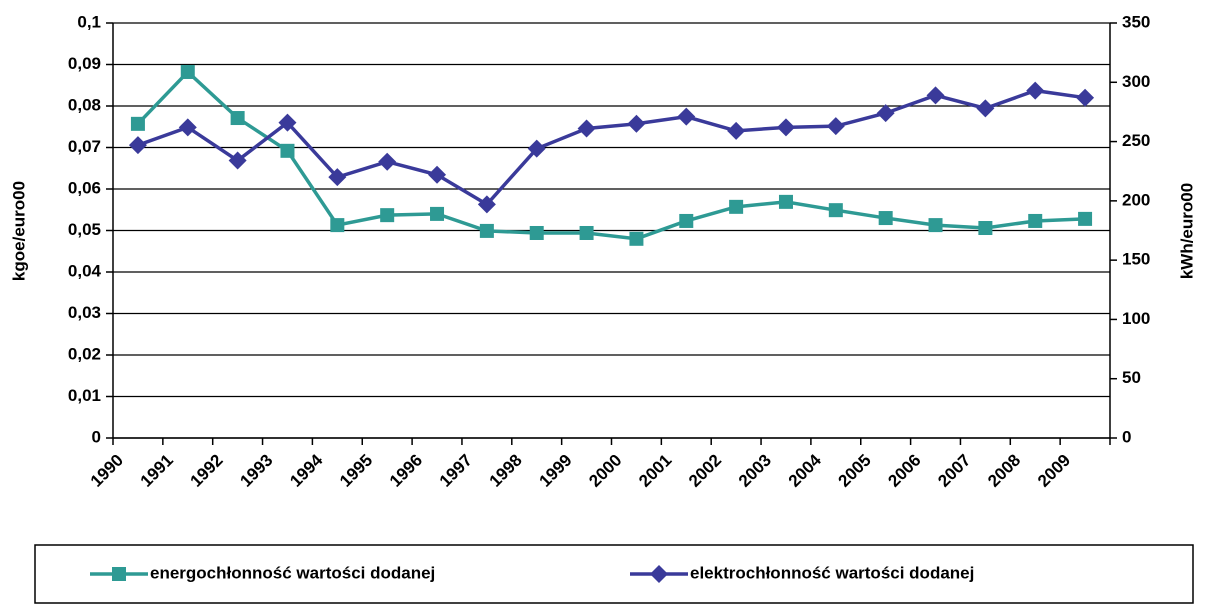  Describe the element at coordinates (84, 187) in the screenshot. I see `y-tick-label: 0,06` at that location.